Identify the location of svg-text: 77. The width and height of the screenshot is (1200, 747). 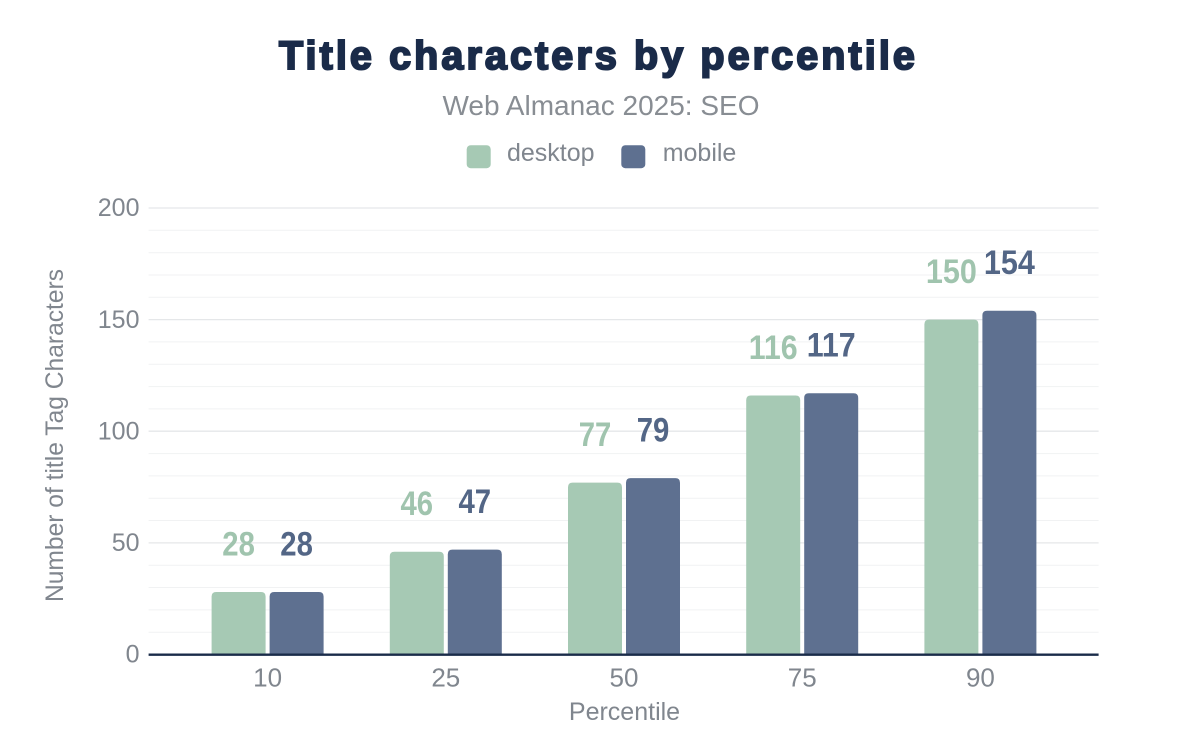
(595, 435).